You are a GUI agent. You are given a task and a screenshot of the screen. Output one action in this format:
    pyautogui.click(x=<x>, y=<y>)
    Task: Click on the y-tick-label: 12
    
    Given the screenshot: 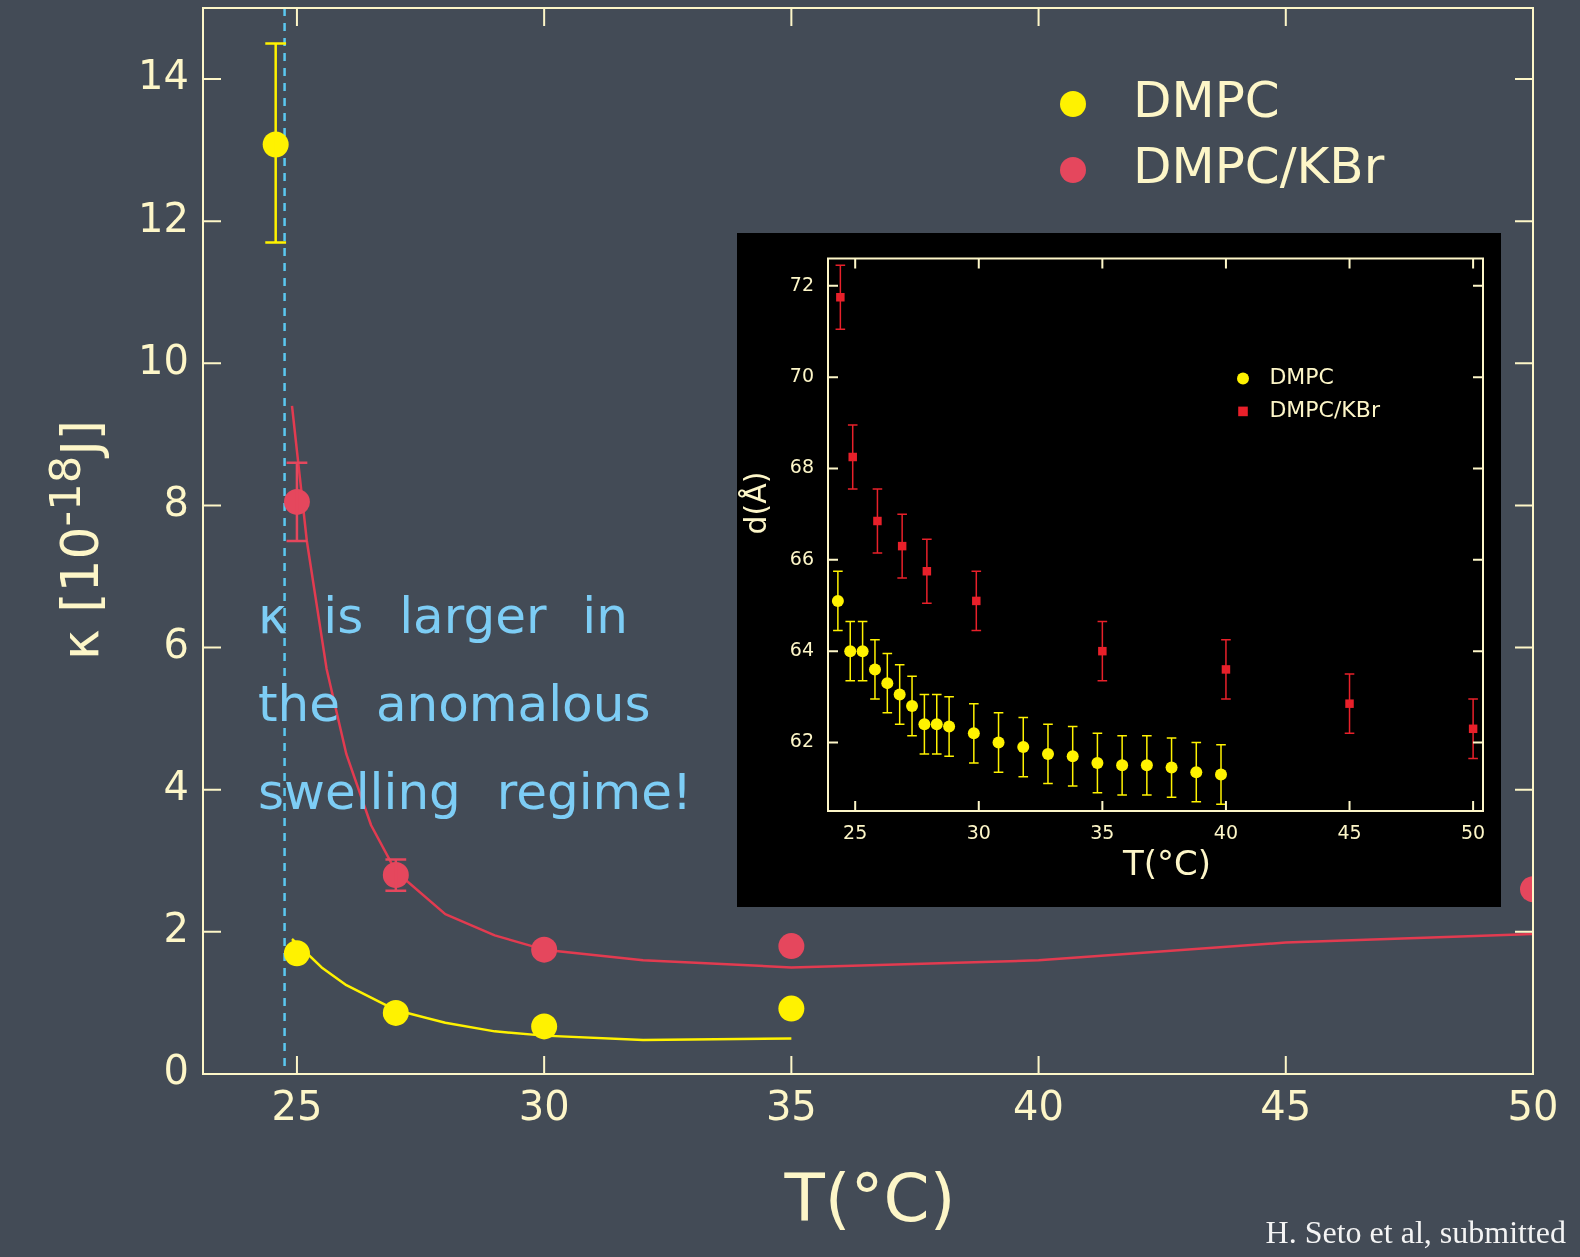 What is the action you would take?
    pyautogui.click(x=163, y=217)
    